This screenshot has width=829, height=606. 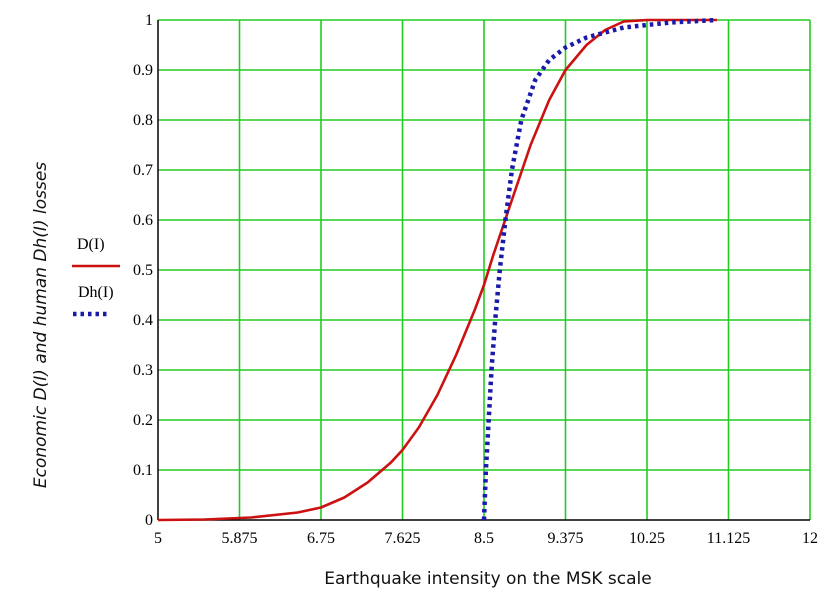 What do you see at coordinates (149, 20) in the screenshot?
I see `y-tick-label: 1` at bounding box center [149, 20].